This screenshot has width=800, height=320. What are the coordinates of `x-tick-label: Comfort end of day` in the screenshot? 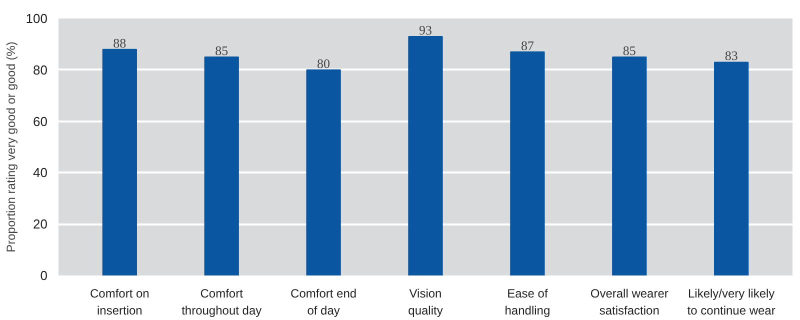 It's located at (323, 302).